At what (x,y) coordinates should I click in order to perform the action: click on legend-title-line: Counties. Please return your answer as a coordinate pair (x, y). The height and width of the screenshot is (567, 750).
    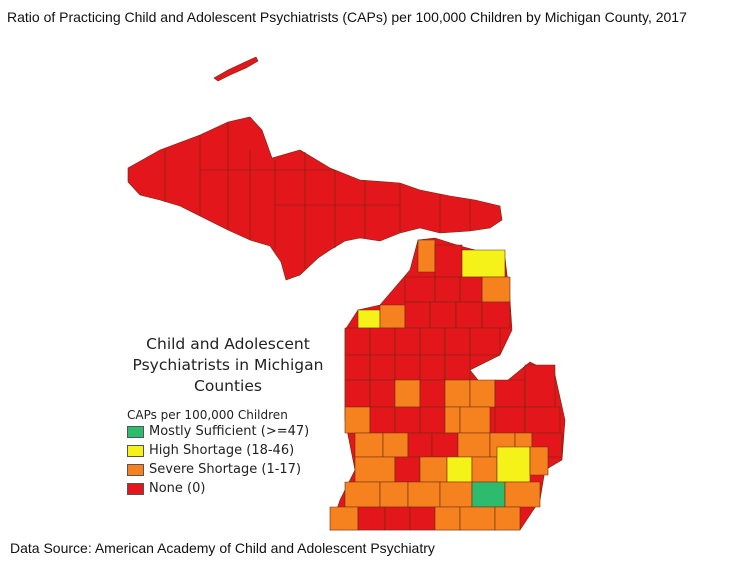
    Looking at the image, I should click on (228, 386).